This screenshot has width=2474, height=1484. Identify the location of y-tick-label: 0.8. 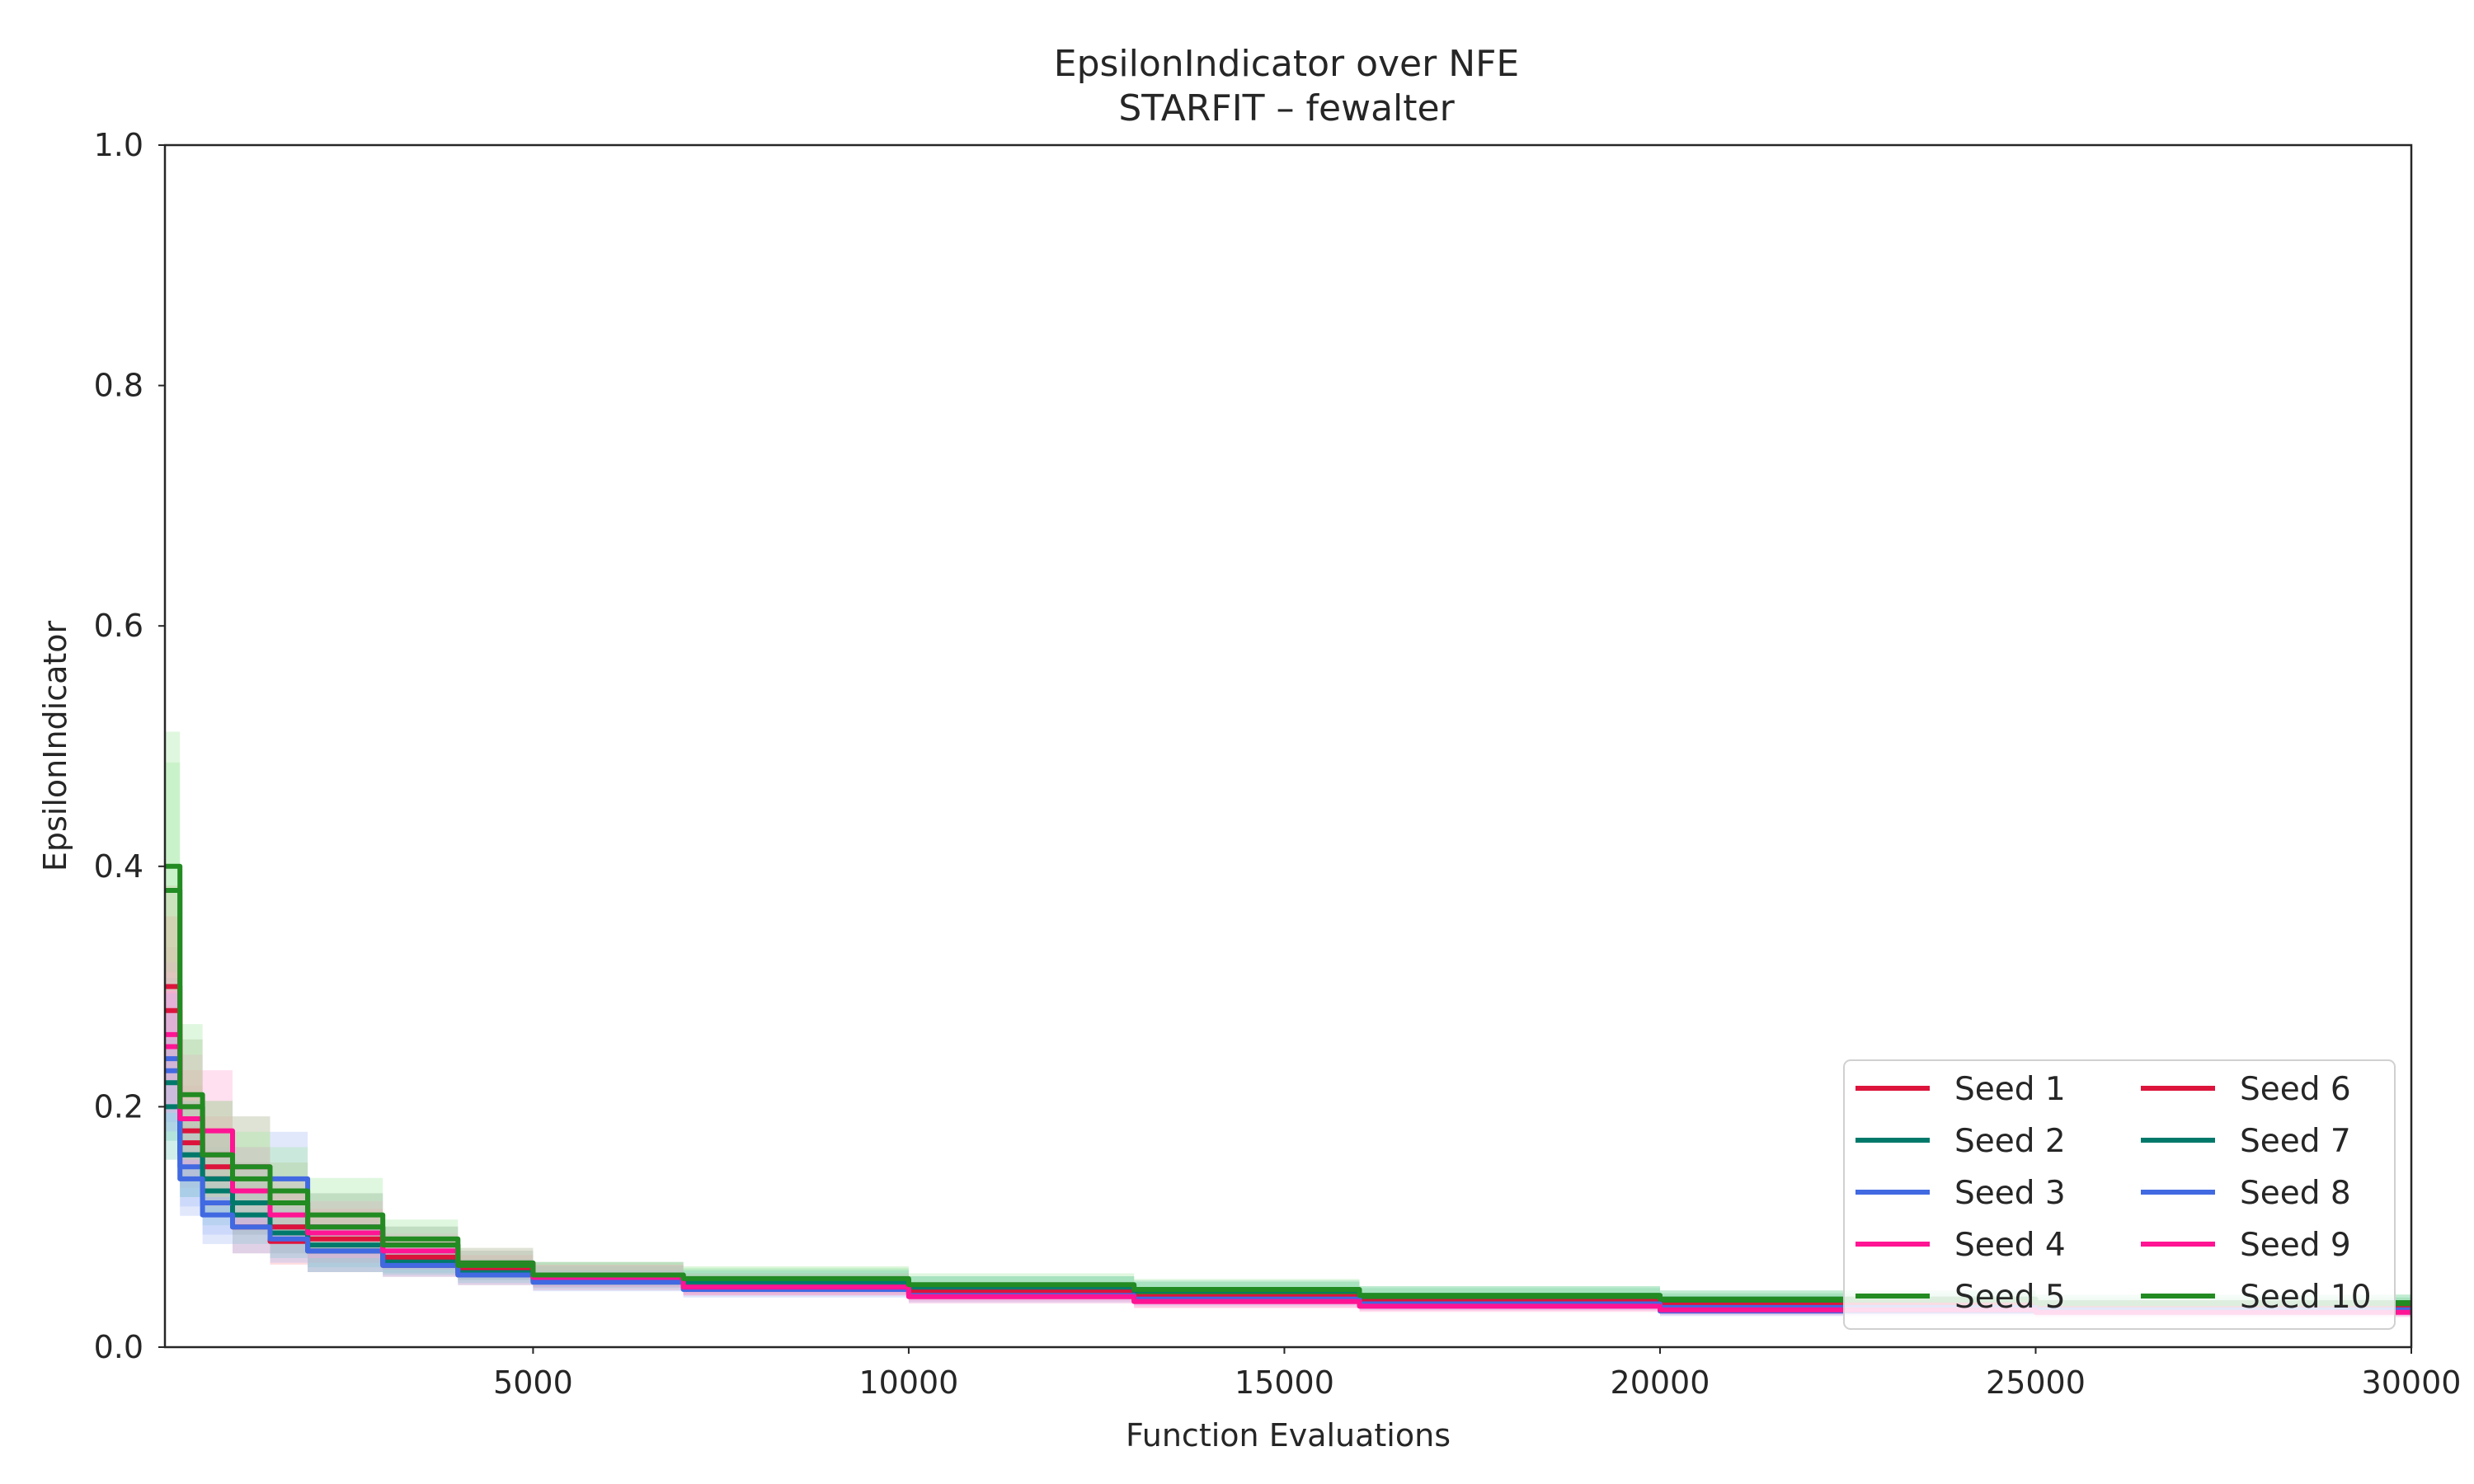
(118, 386).